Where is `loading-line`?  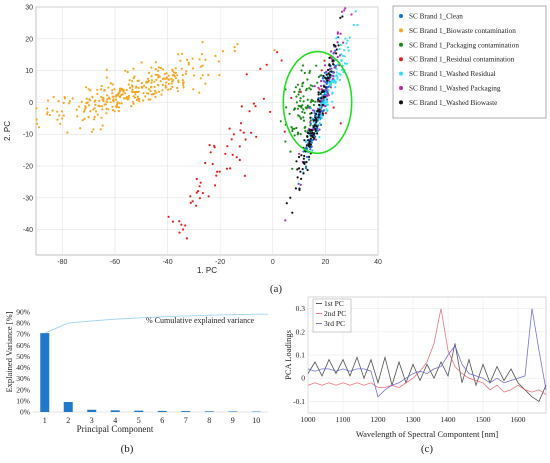 loading-line is located at coordinates (427, 353).